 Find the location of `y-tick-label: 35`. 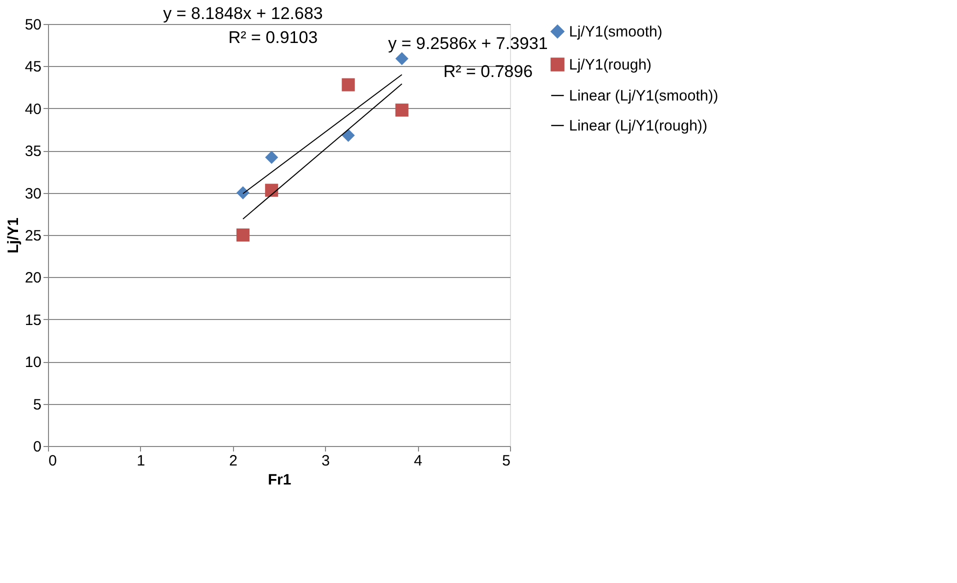

y-tick-label: 35 is located at coordinates (33, 151).